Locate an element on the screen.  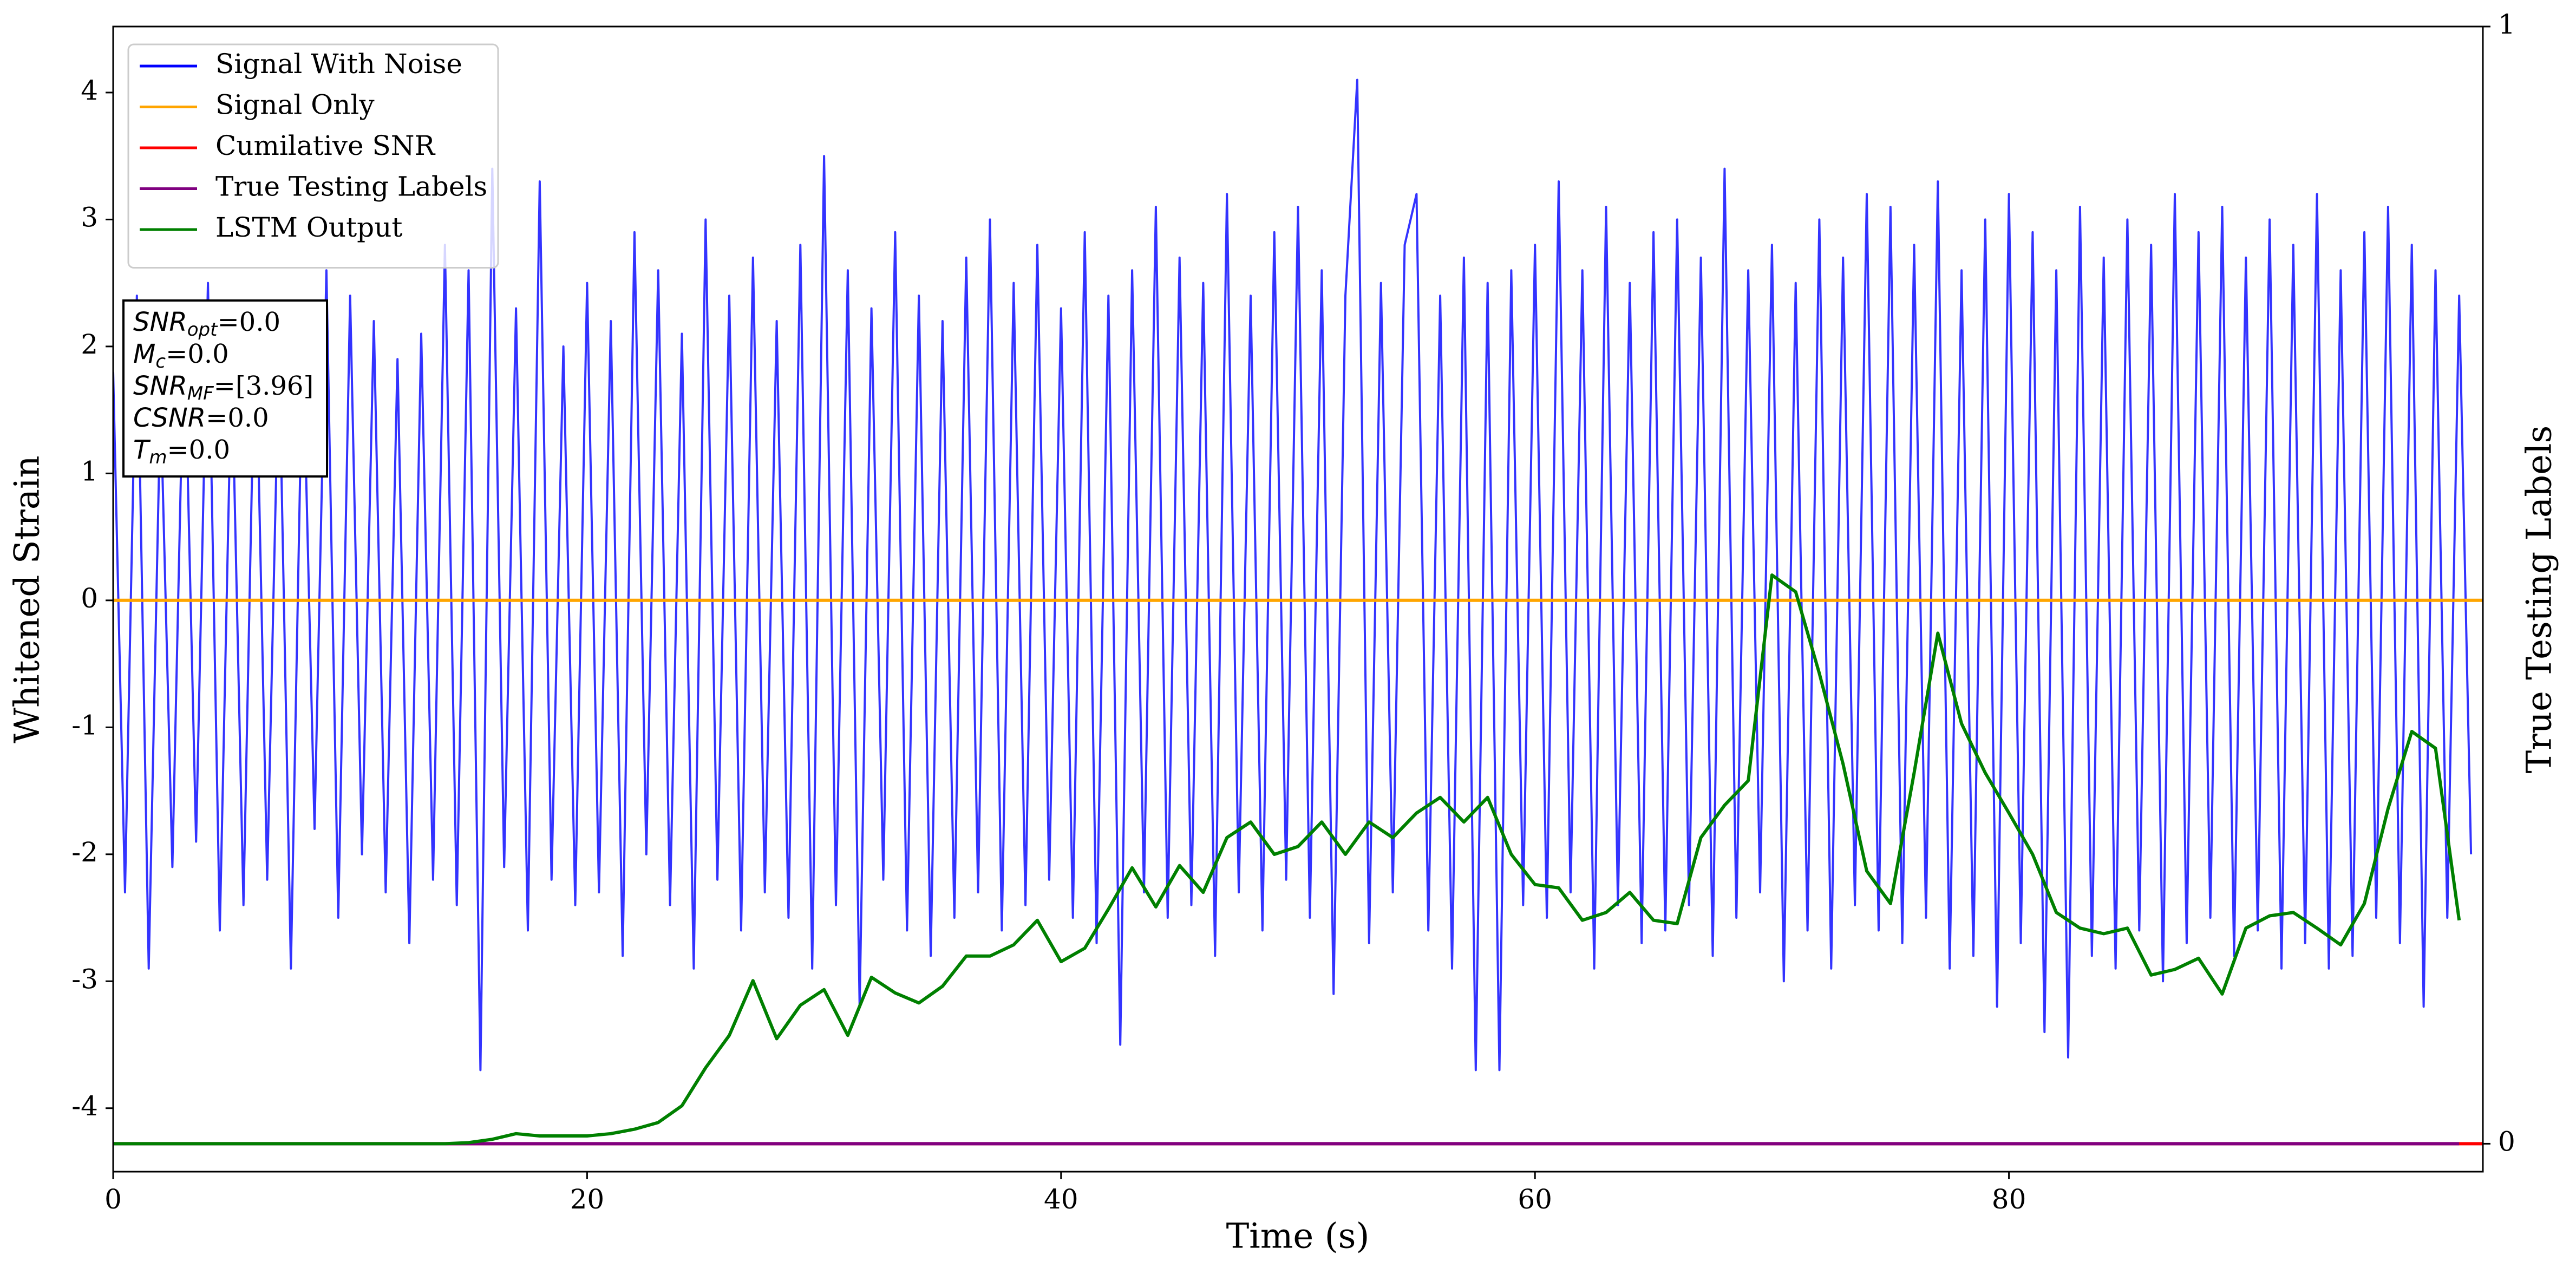
y-tick-label: 4 is located at coordinates (90, 90).